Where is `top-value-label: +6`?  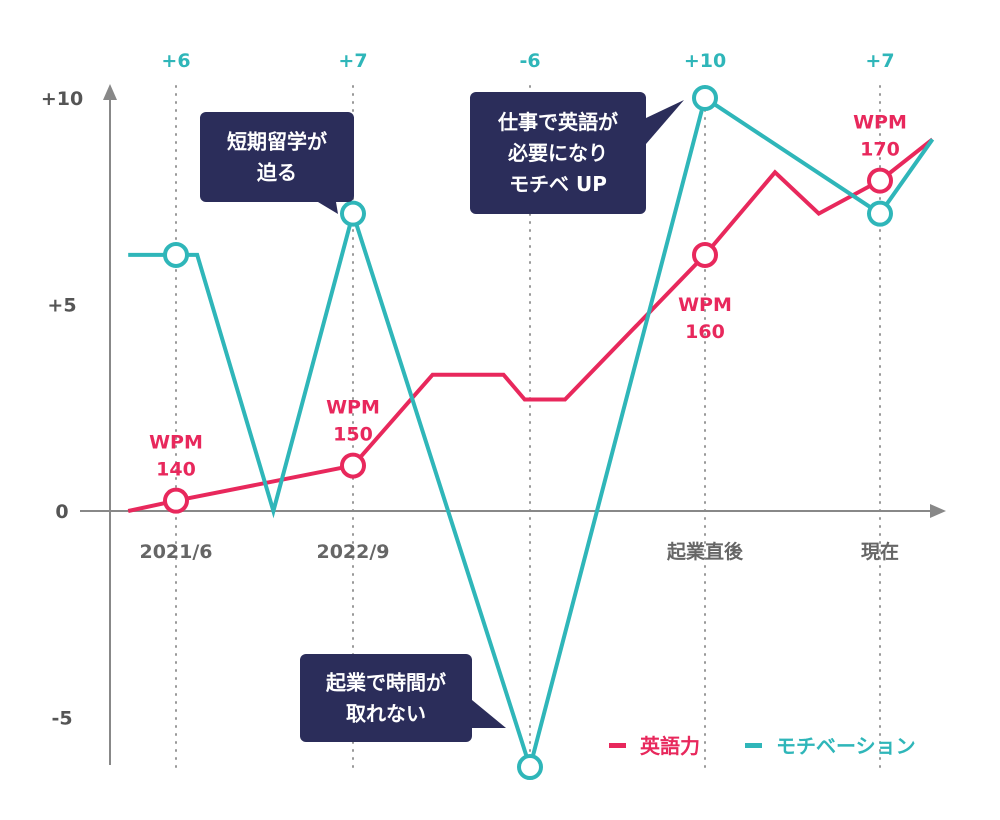 top-value-label: +6 is located at coordinates (175, 61).